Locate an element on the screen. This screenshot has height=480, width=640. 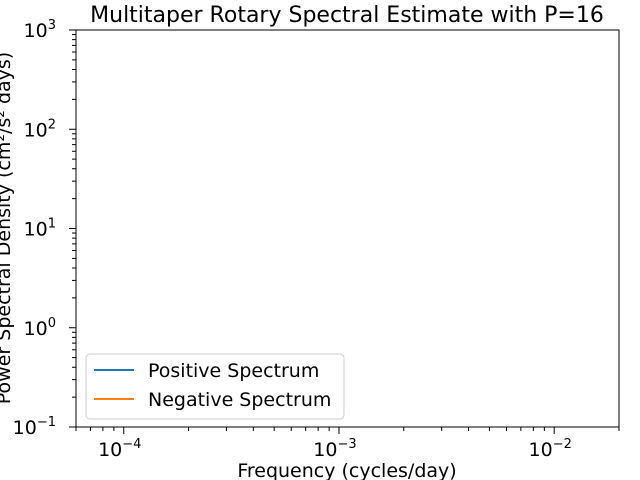
y-tick-label: 10⁻¹ is located at coordinates (34, 427).